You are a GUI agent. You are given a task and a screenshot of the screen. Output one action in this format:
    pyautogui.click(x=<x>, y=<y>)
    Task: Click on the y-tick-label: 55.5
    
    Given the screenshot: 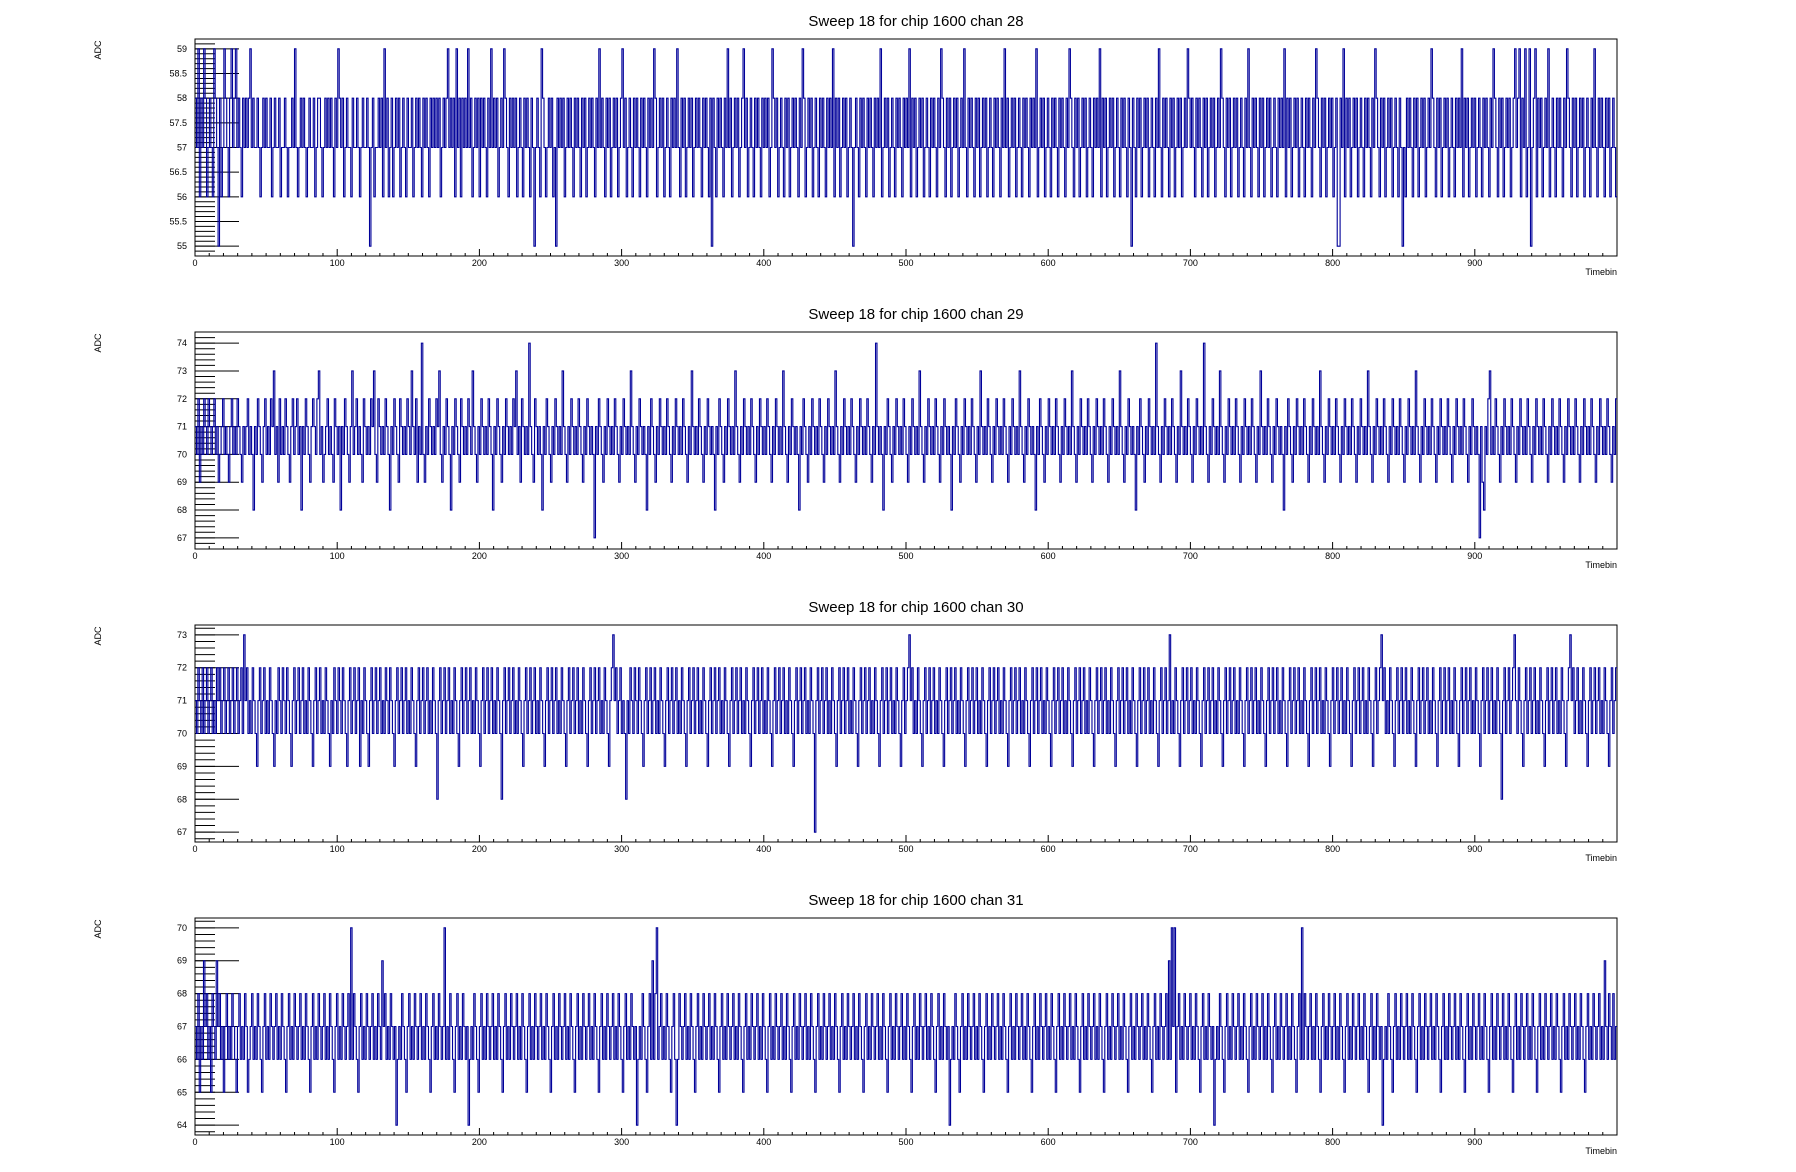 What is the action you would take?
    pyautogui.click(x=178, y=221)
    